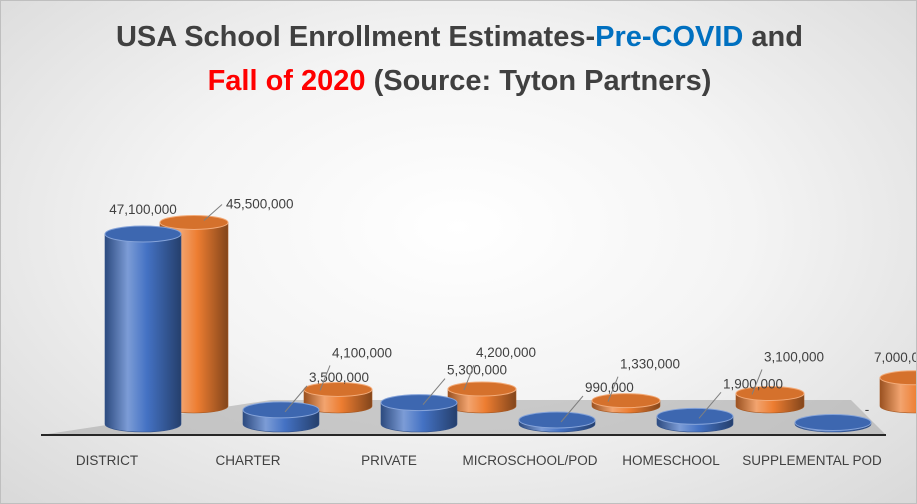 The height and width of the screenshot is (504, 917). What do you see at coordinates (260, 203) in the screenshot?
I see `data-label-fall-2020-0: 45,500,000` at bounding box center [260, 203].